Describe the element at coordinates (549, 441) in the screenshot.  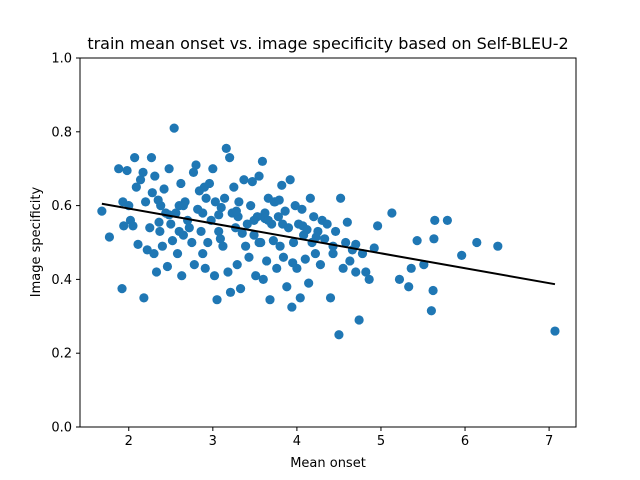
I see `x-tick-label: 7` at that location.